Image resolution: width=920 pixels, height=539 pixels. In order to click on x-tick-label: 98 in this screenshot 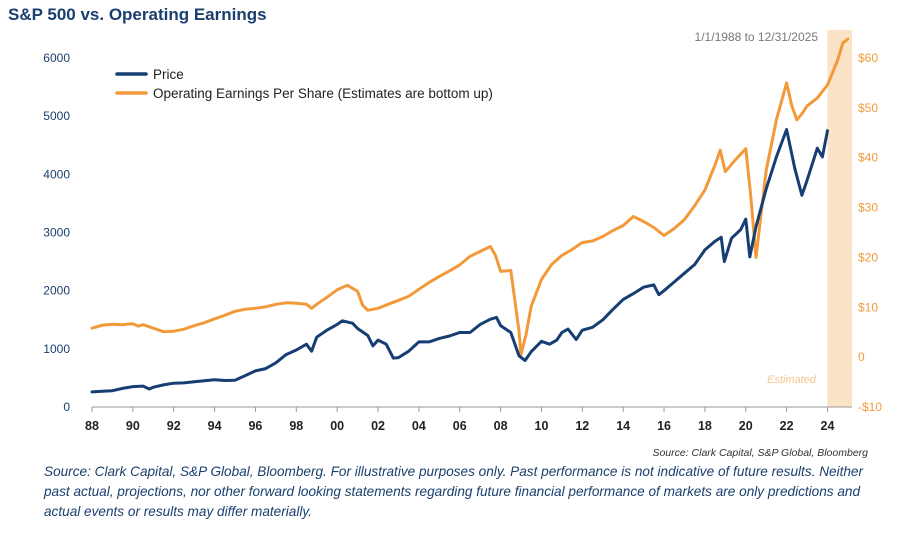, I will do `click(296, 426)`.